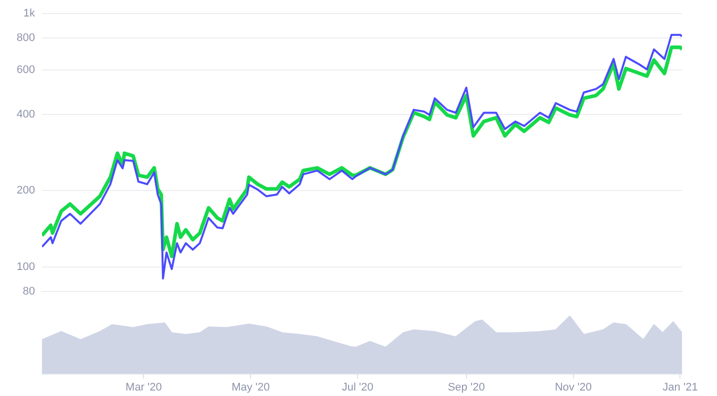 The width and height of the screenshot is (717, 396). Describe the element at coordinates (144, 387) in the screenshot. I see `x-tick-label: Mar '20` at that location.